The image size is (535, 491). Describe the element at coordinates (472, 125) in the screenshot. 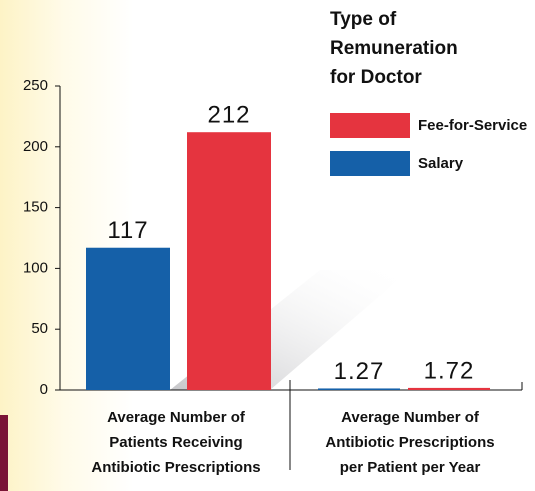

I see `legend-label: Fee-for-Service` at that location.